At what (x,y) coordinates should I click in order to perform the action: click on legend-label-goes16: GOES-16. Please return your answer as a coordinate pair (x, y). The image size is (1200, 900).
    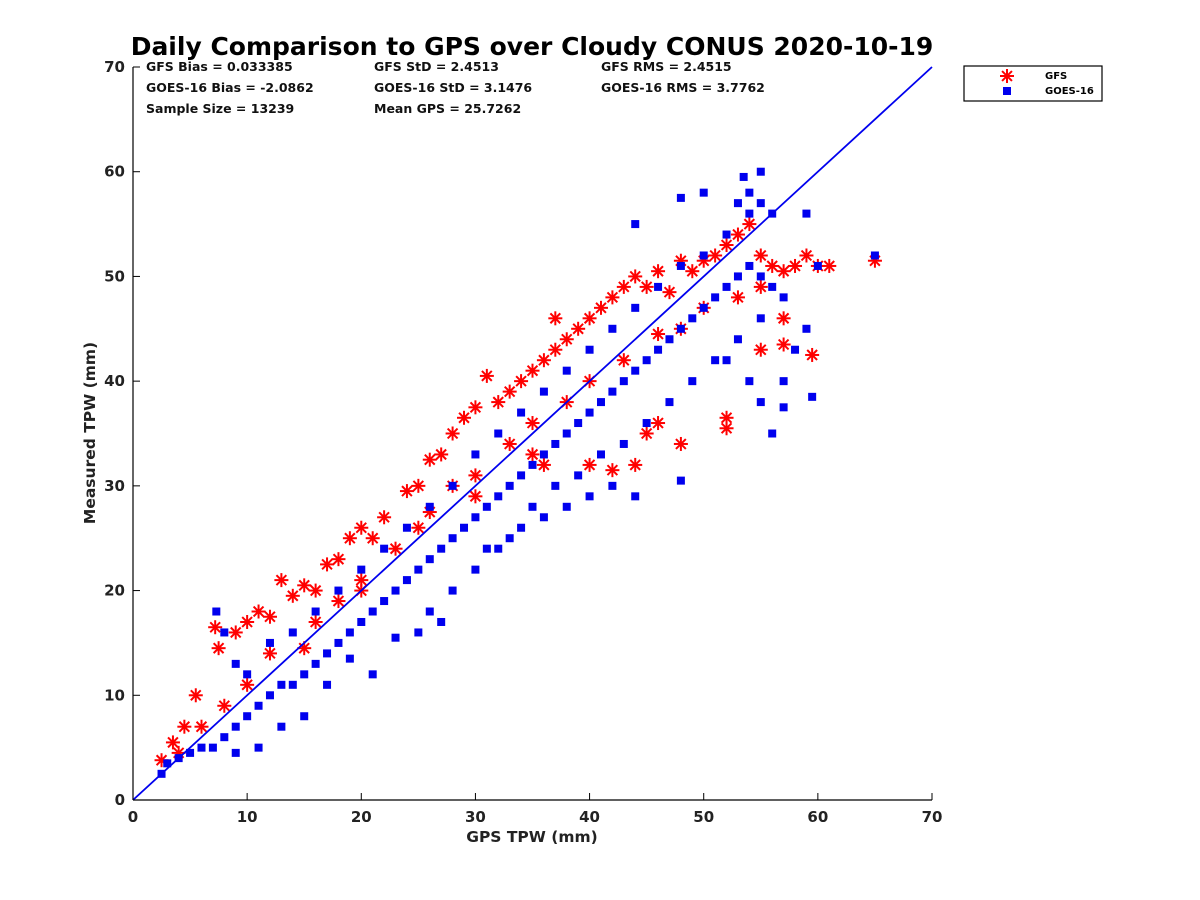
    Looking at the image, I should click on (1069, 91).